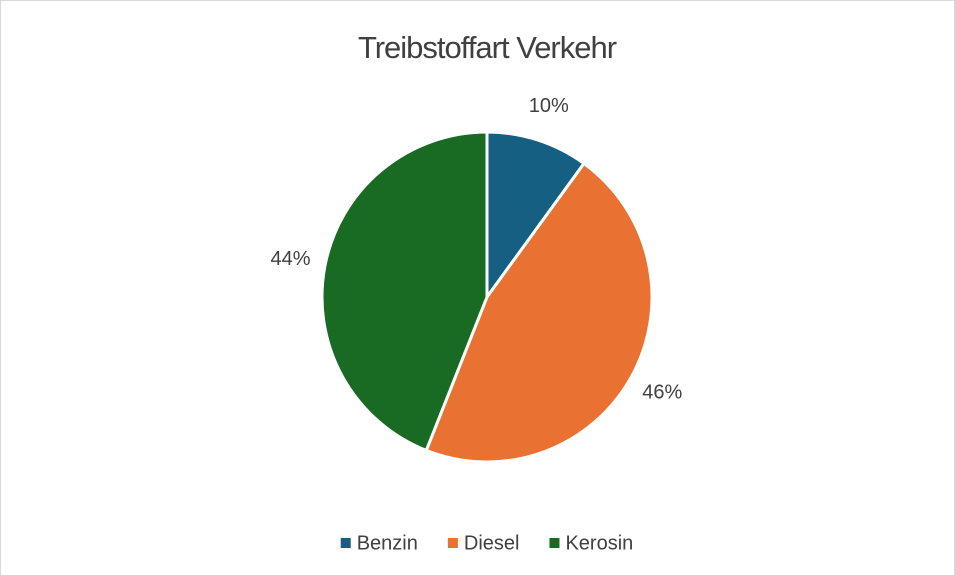 Image resolution: width=955 pixels, height=575 pixels. What do you see at coordinates (599, 543) in the screenshot?
I see `legend-label: Kerosin` at bounding box center [599, 543].